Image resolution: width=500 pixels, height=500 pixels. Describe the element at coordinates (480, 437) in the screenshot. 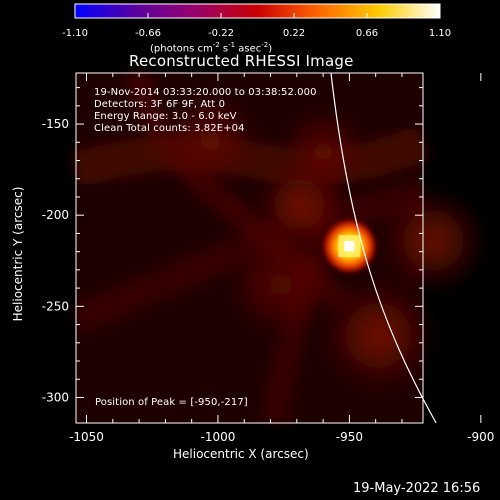

I see `x-tick-label: -900` at that location.